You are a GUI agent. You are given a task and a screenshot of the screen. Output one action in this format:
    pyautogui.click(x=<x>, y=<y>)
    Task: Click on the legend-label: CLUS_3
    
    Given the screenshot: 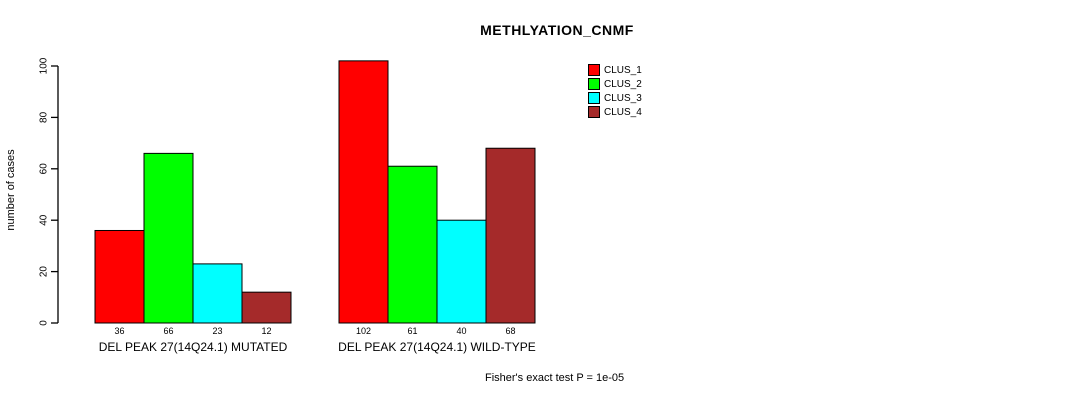 What is the action you would take?
    pyautogui.click(x=623, y=98)
    